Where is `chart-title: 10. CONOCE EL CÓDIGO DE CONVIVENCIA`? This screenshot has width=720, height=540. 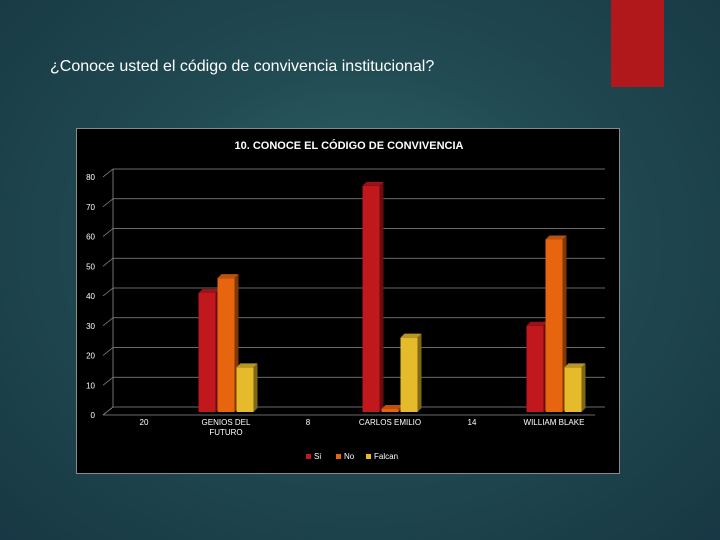 chart-title: 10. CONOCE EL CÓDIGO DE CONVIVENCIA is located at coordinates (348, 145).